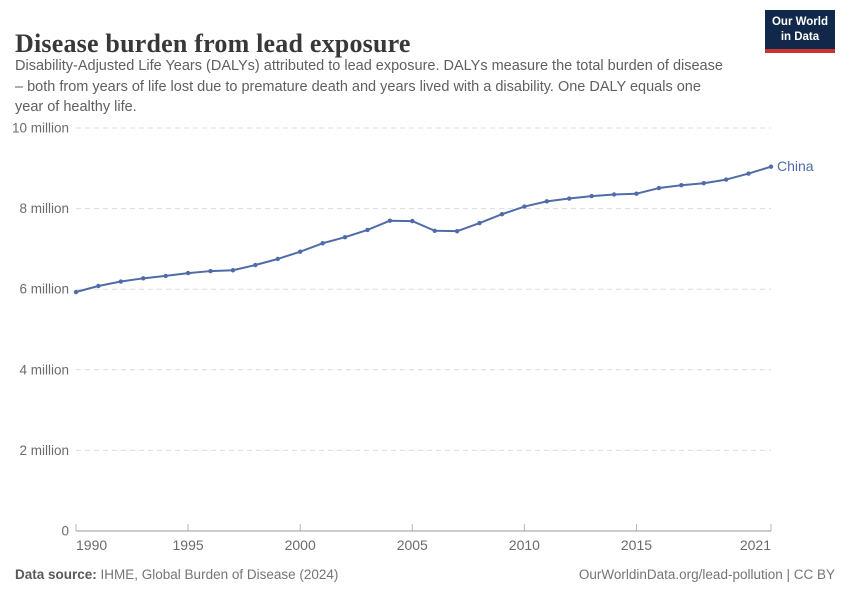  What do you see at coordinates (44, 450) in the screenshot?
I see `y-tick-label: 2 million` at bounding box center [44, 450].